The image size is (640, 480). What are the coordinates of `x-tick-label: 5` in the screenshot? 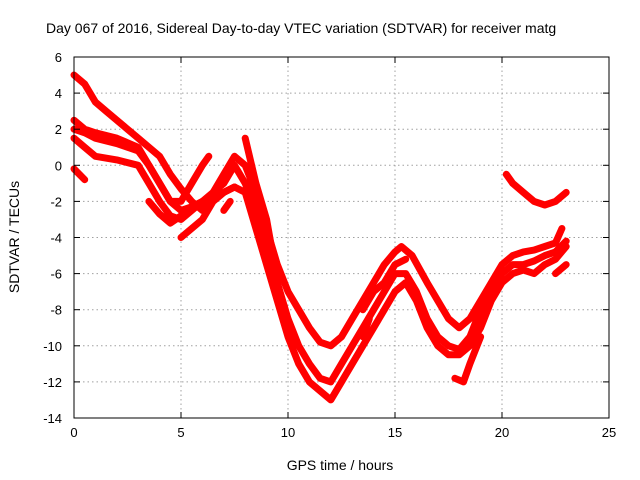 It's located at (180, 432).